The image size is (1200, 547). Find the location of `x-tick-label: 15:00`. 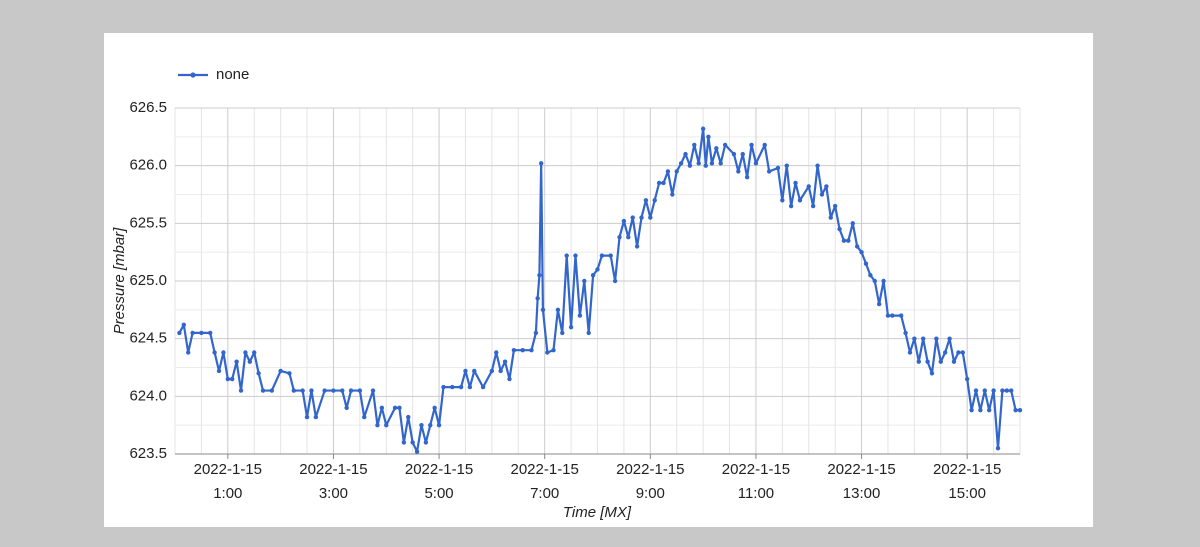

x-tick-label: 15:00 is located at coordinates (967, 493).